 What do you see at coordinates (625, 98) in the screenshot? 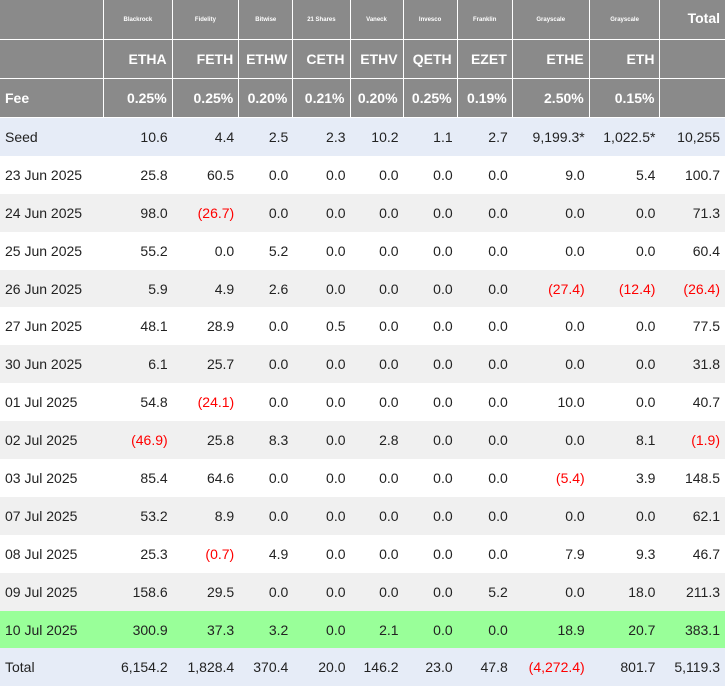
I see `fee-cell: 0.15%` at bounding box center [625, 98].